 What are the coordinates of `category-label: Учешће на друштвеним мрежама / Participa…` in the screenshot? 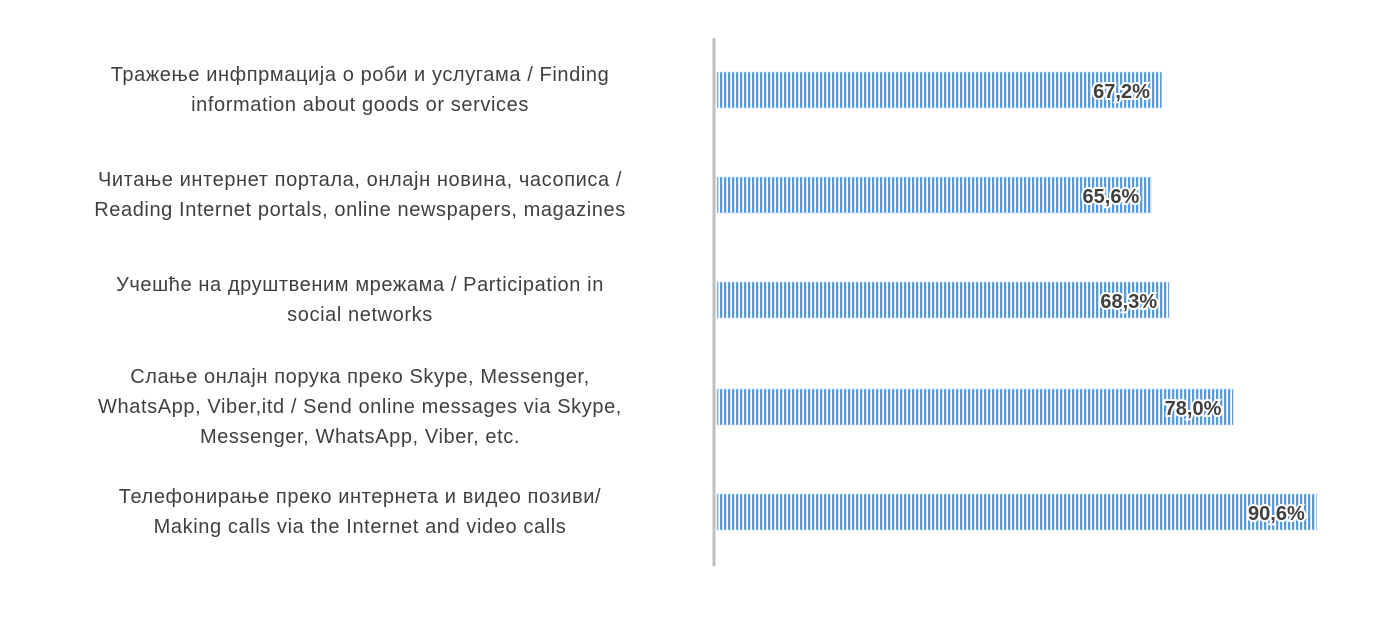 It's located at (360, 300).